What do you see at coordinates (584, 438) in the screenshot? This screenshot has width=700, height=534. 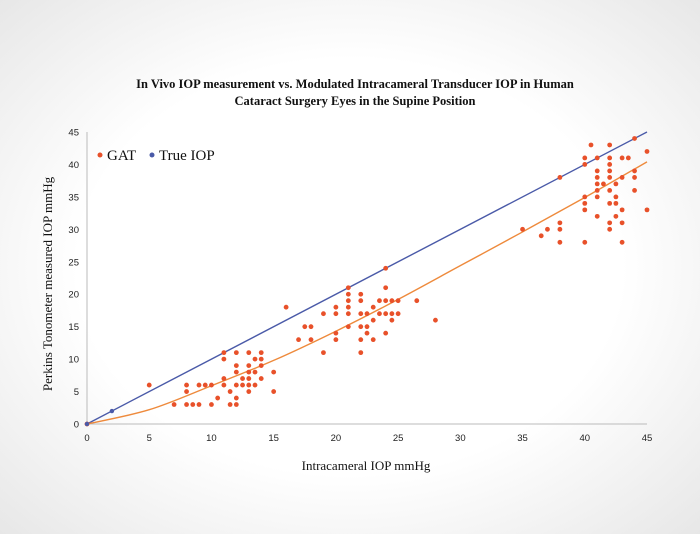 I see `x-tick-label: 40` at bounding box center [584, 438].